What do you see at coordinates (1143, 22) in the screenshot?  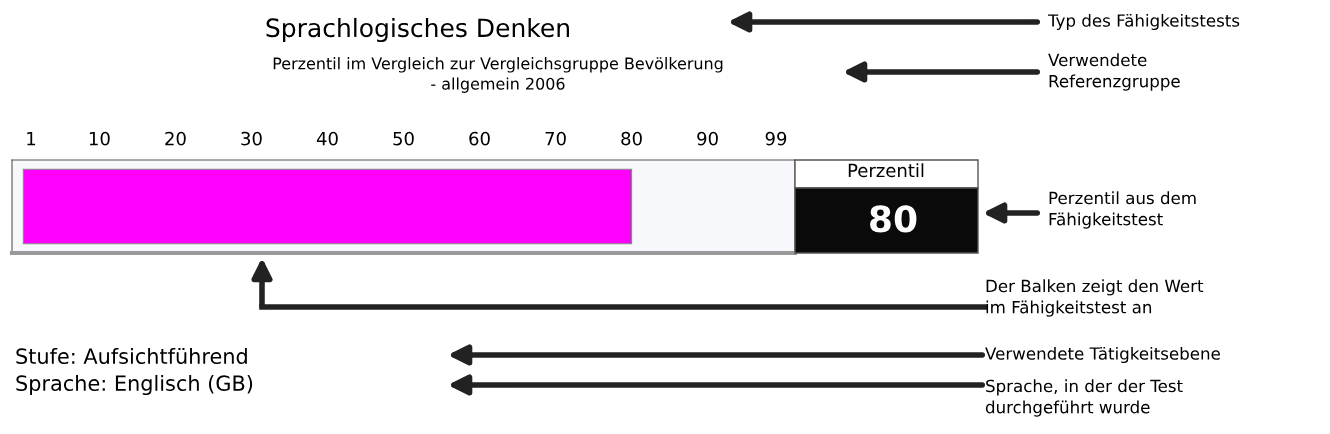 I see `text: Typ des Fähigkeitstests` at bounding box center [1143, 22].